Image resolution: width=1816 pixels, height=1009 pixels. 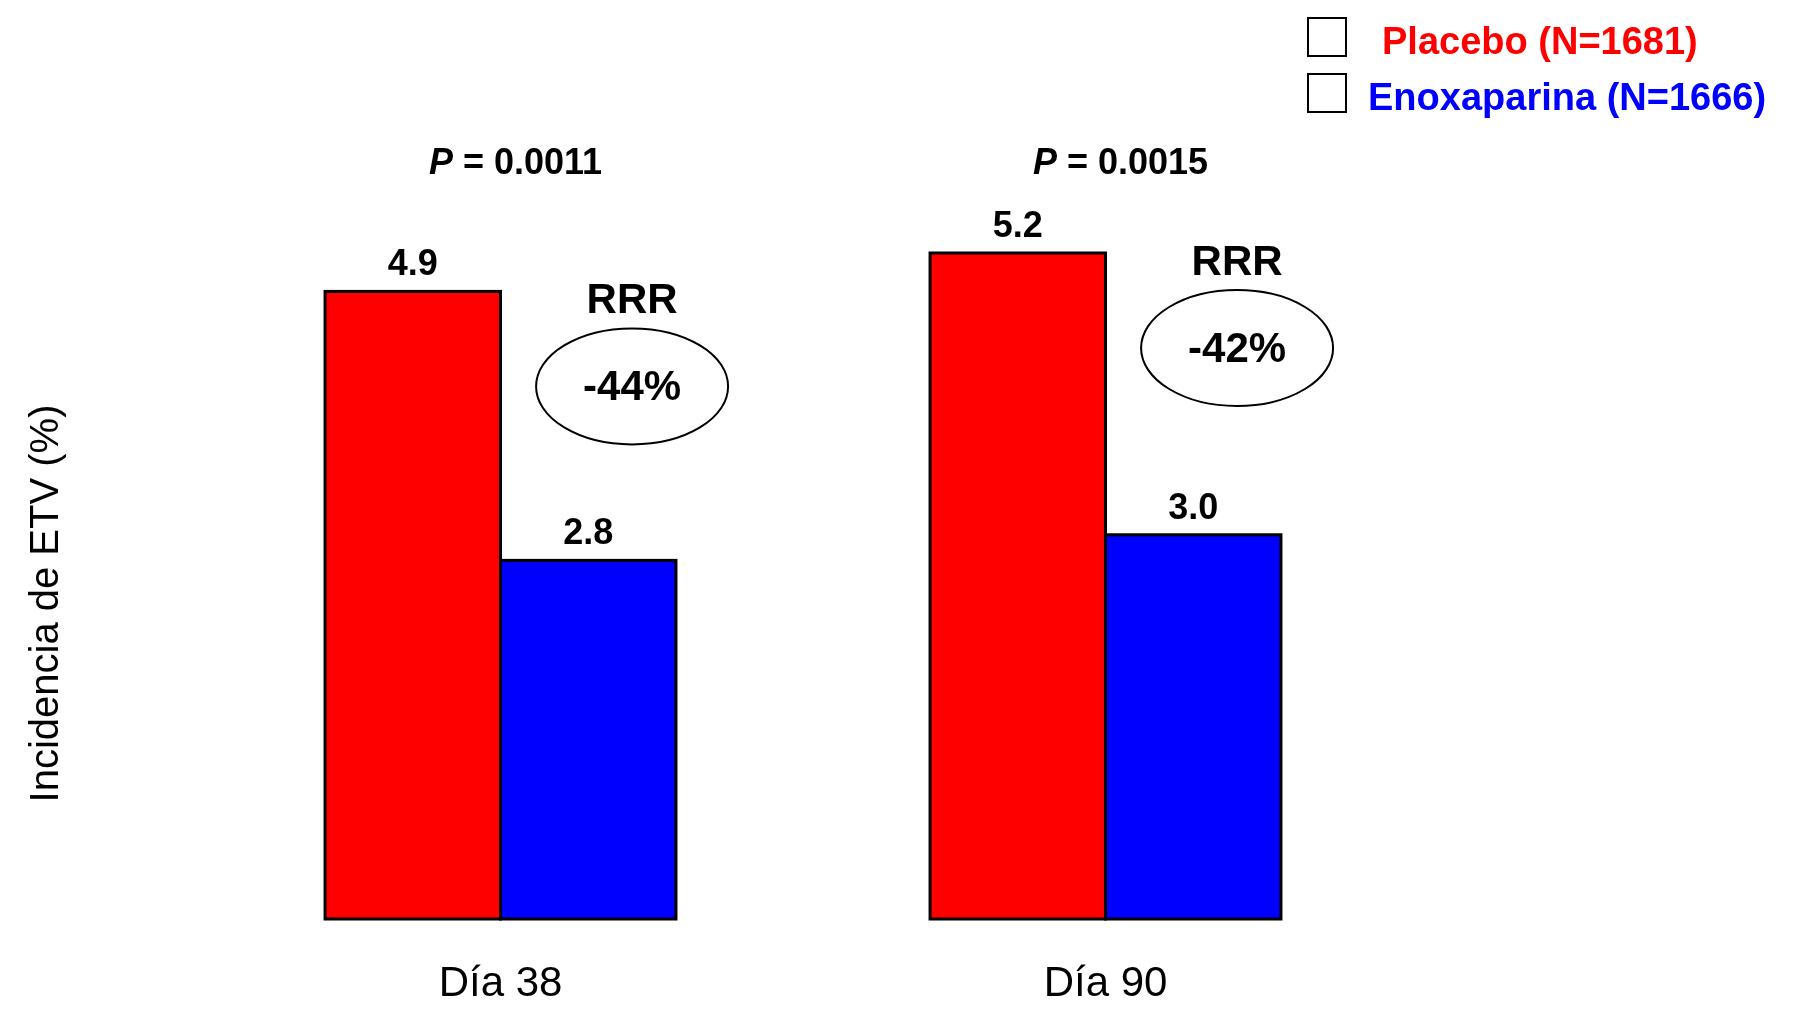 What do you see at coordinates (515, 161) in the screenshot?
I see `text: P = 0.0011` at bounding box center [515, 161].